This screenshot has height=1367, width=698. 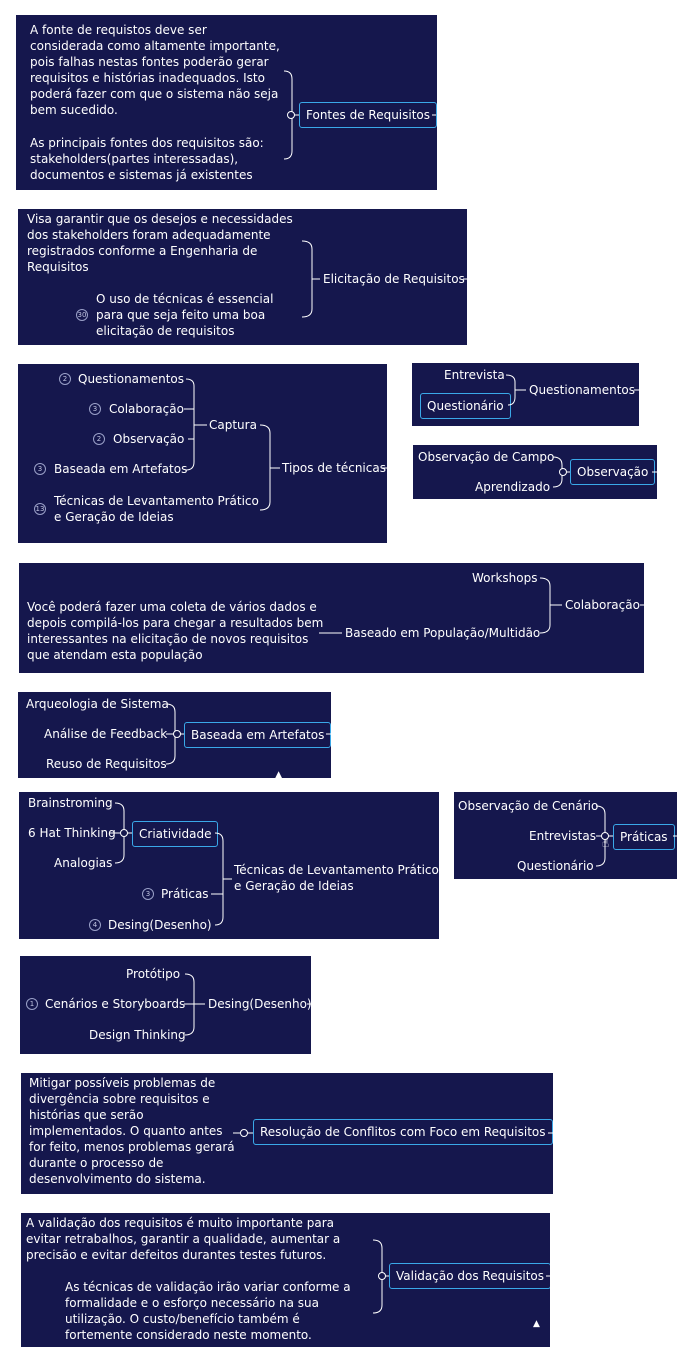 I want to click on node-praticas: Práticas, so click(x=644, y=837).